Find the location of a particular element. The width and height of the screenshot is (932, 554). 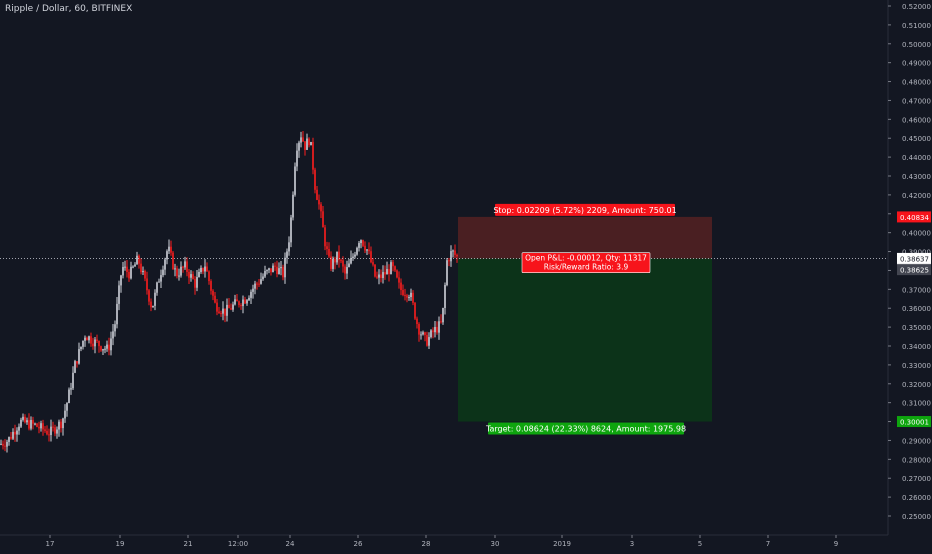

y-tick-label: 0.45000 is located at coordinates (916, 139).